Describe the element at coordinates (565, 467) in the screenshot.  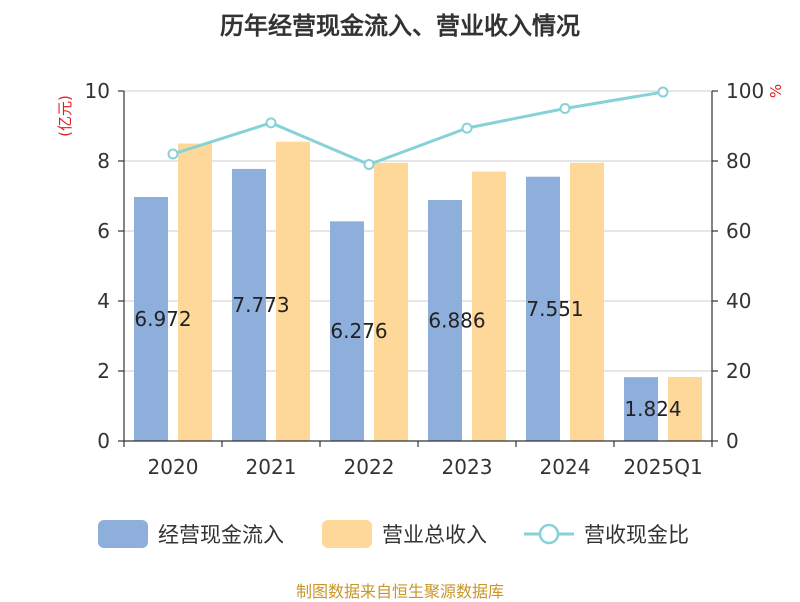
I see `x-tick-label: 2024` at that location.